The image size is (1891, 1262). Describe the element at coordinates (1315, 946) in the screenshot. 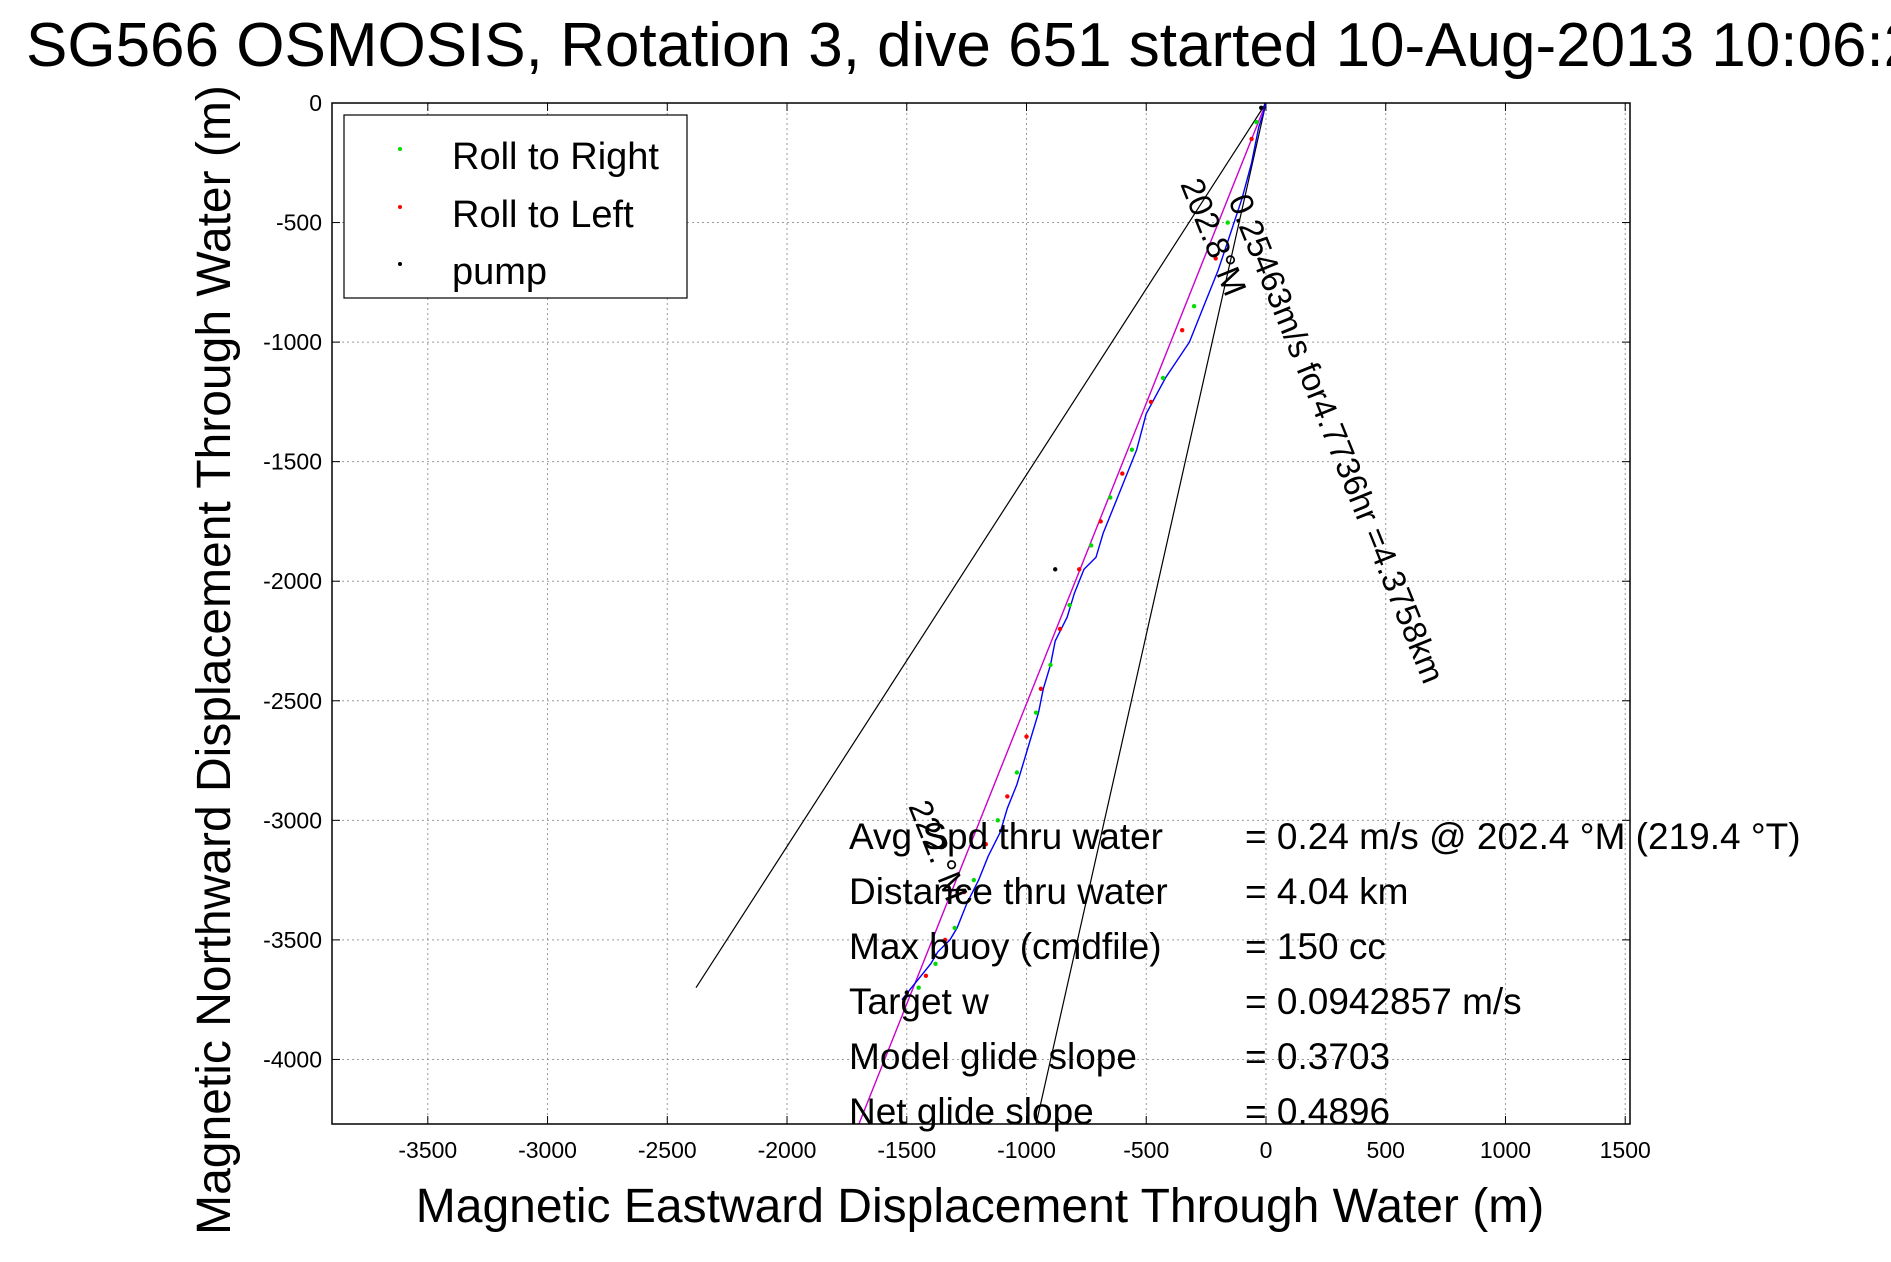

I see `stat-value-max-buoy: = 150 cc` at that location.